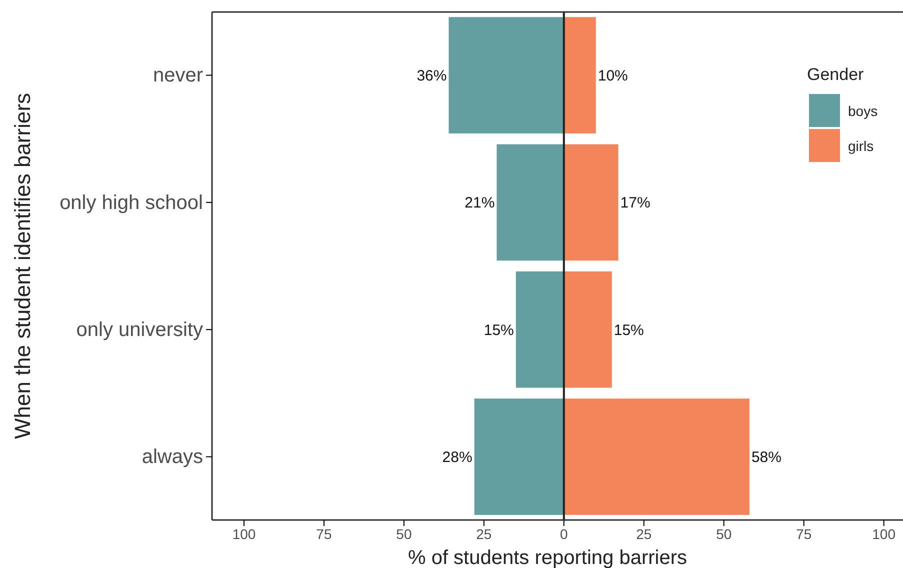 This screenshot has width=903, height=568. I want to click on y-axis-title: When the student identifies barriers, so click(22, 266).